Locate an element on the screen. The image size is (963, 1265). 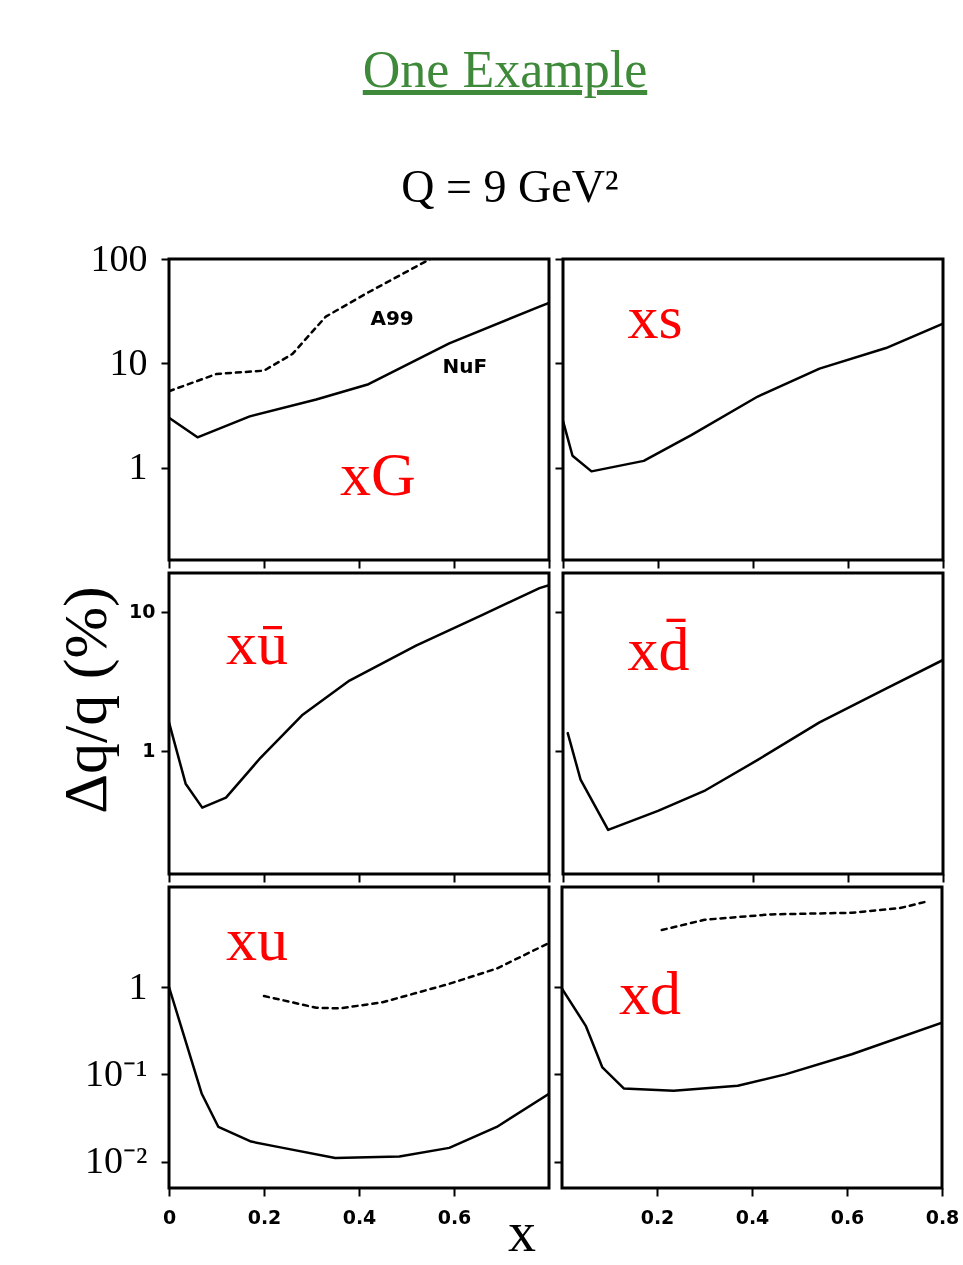
annotation: NuF is located at coordinates (465, 366).